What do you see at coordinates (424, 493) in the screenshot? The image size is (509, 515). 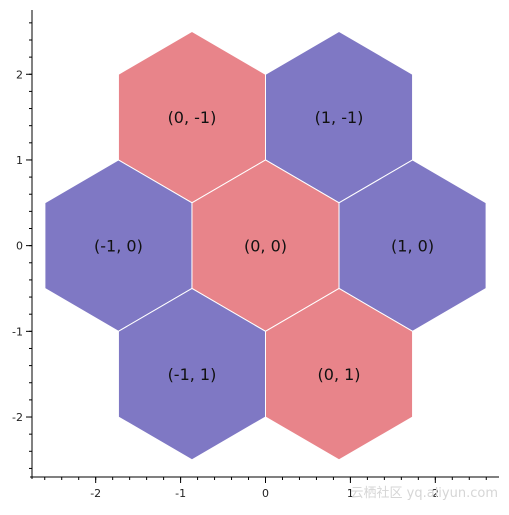 I see `watermark: 云栖社区 yq.aliyun.com` at bounding box center [424, 493].